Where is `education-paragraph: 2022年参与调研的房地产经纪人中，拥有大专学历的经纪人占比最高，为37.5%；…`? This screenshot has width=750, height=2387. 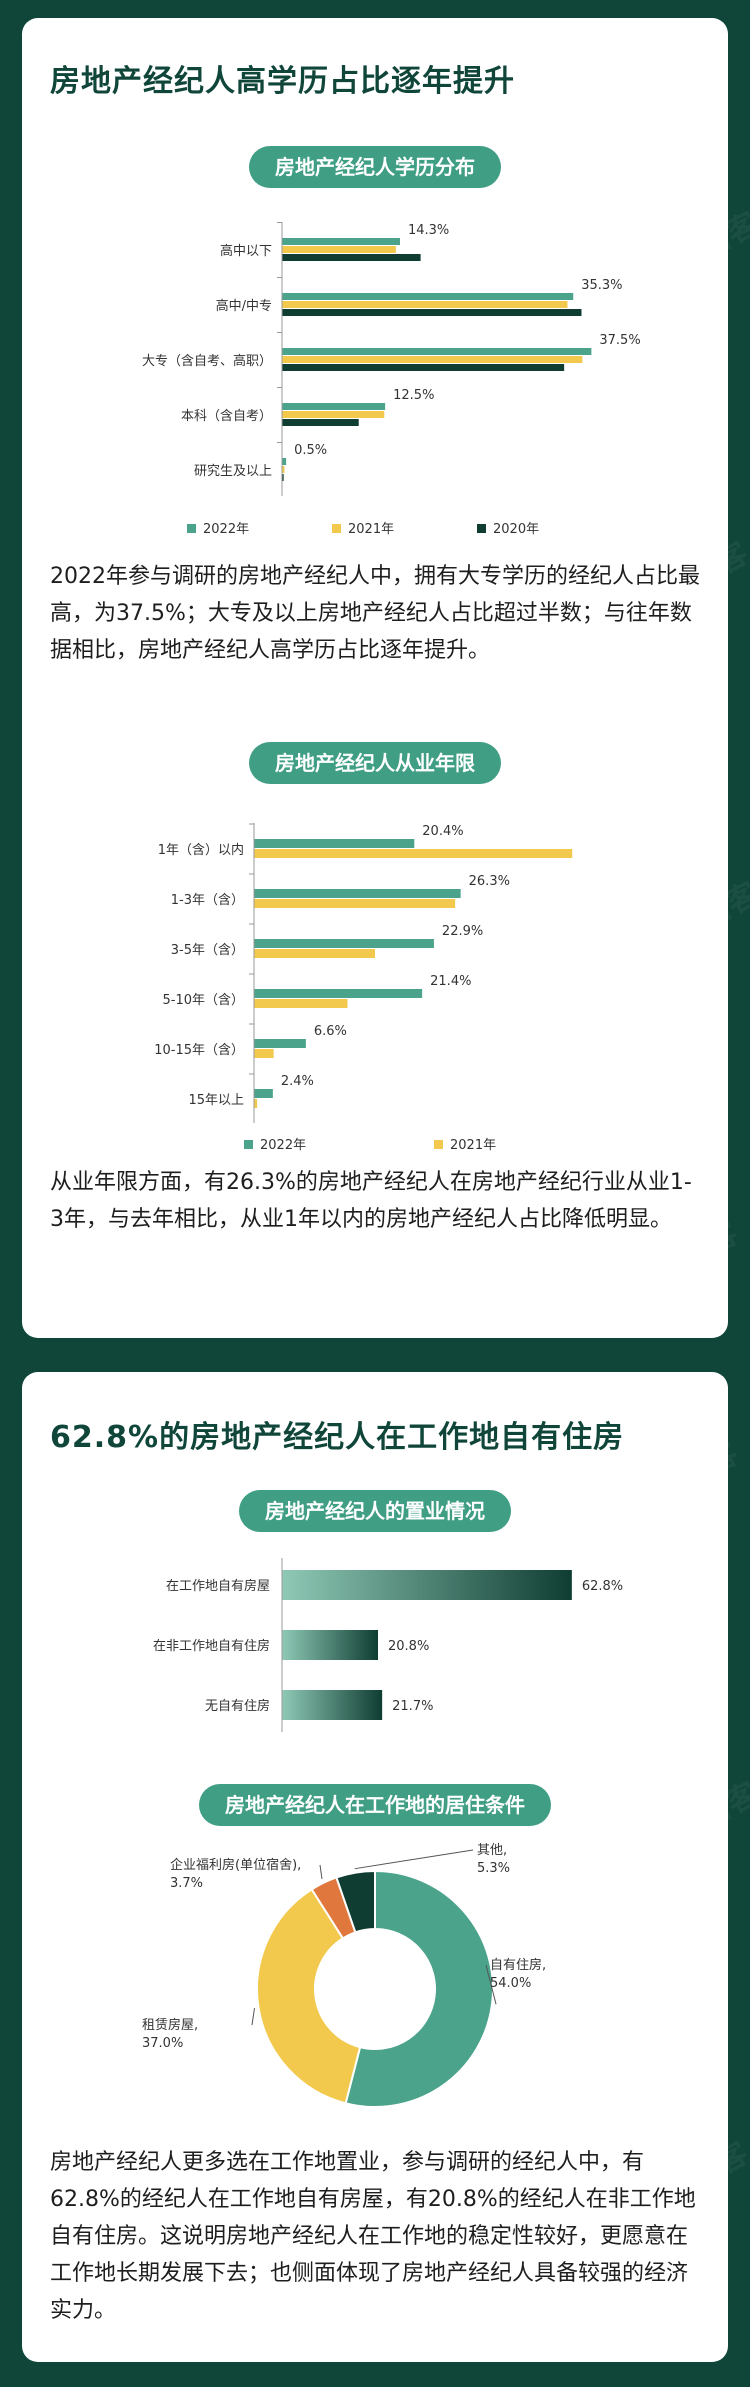
education-paragraph: 2022年参与调研的房地产经纪人中，拥有大专学历的经纪人占比最高，为37.5%；… is located at coordinates (375, 613).